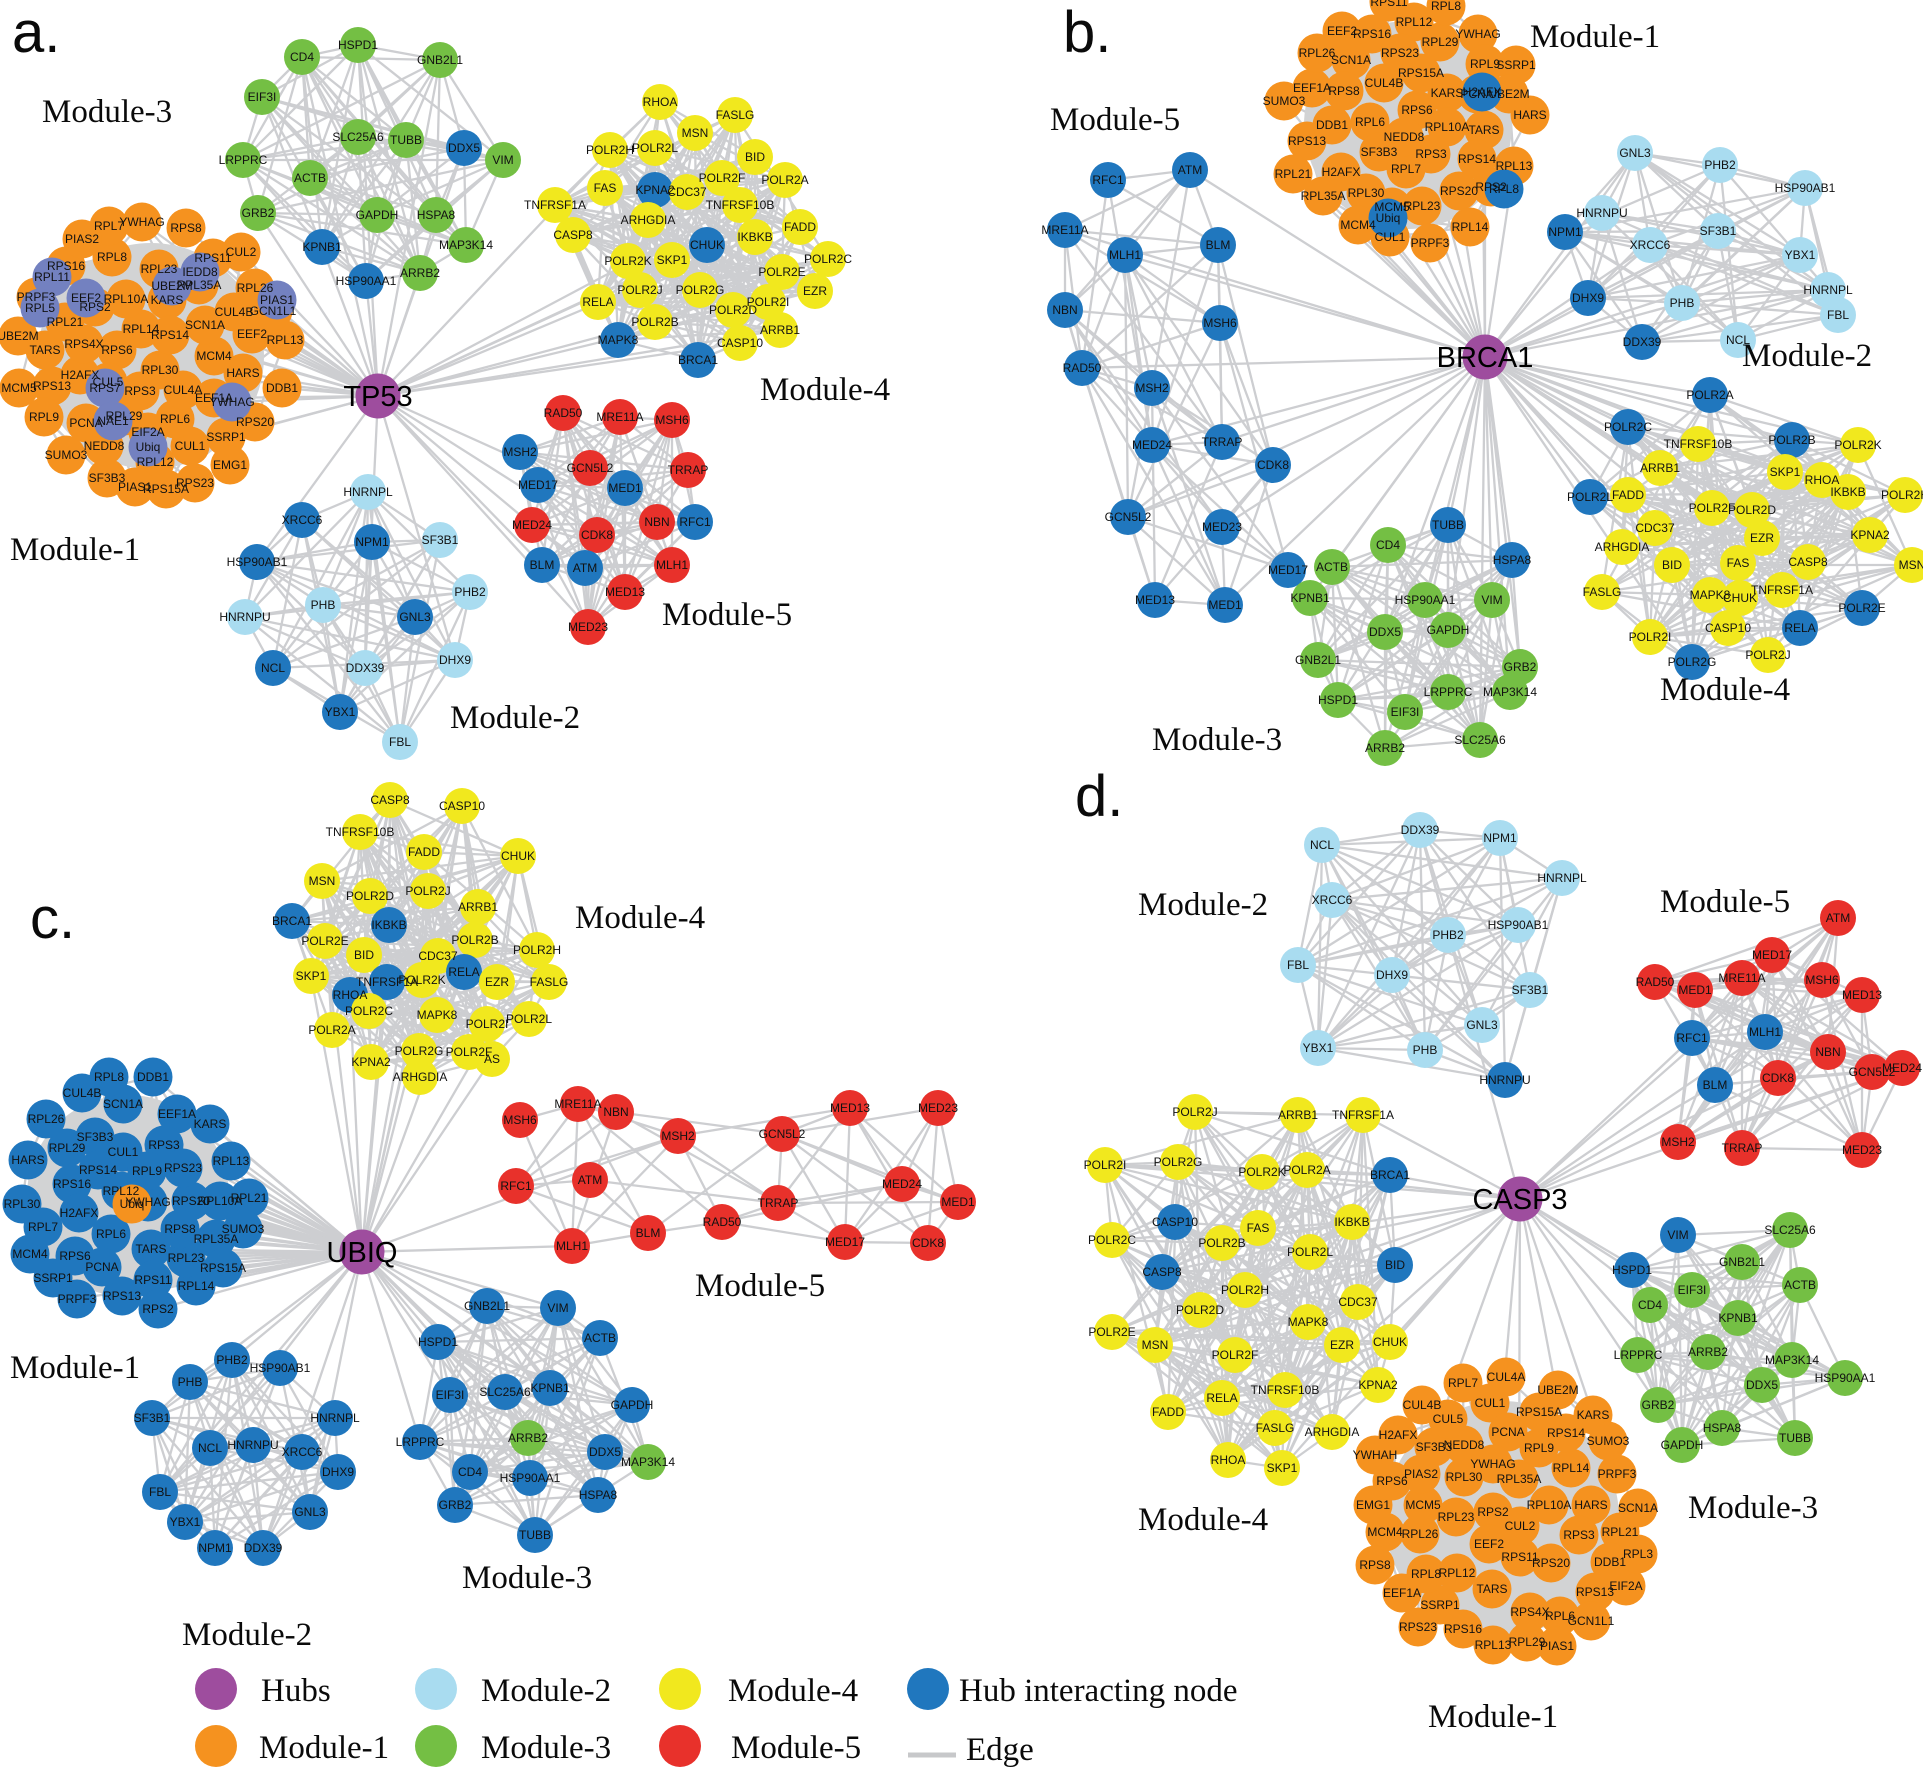 The image size is (1923, 1780). What do you see at coordinates (1838, 918) in the screenshot?
I see `svg-text: ATM` at bounding box center [1838, 918].